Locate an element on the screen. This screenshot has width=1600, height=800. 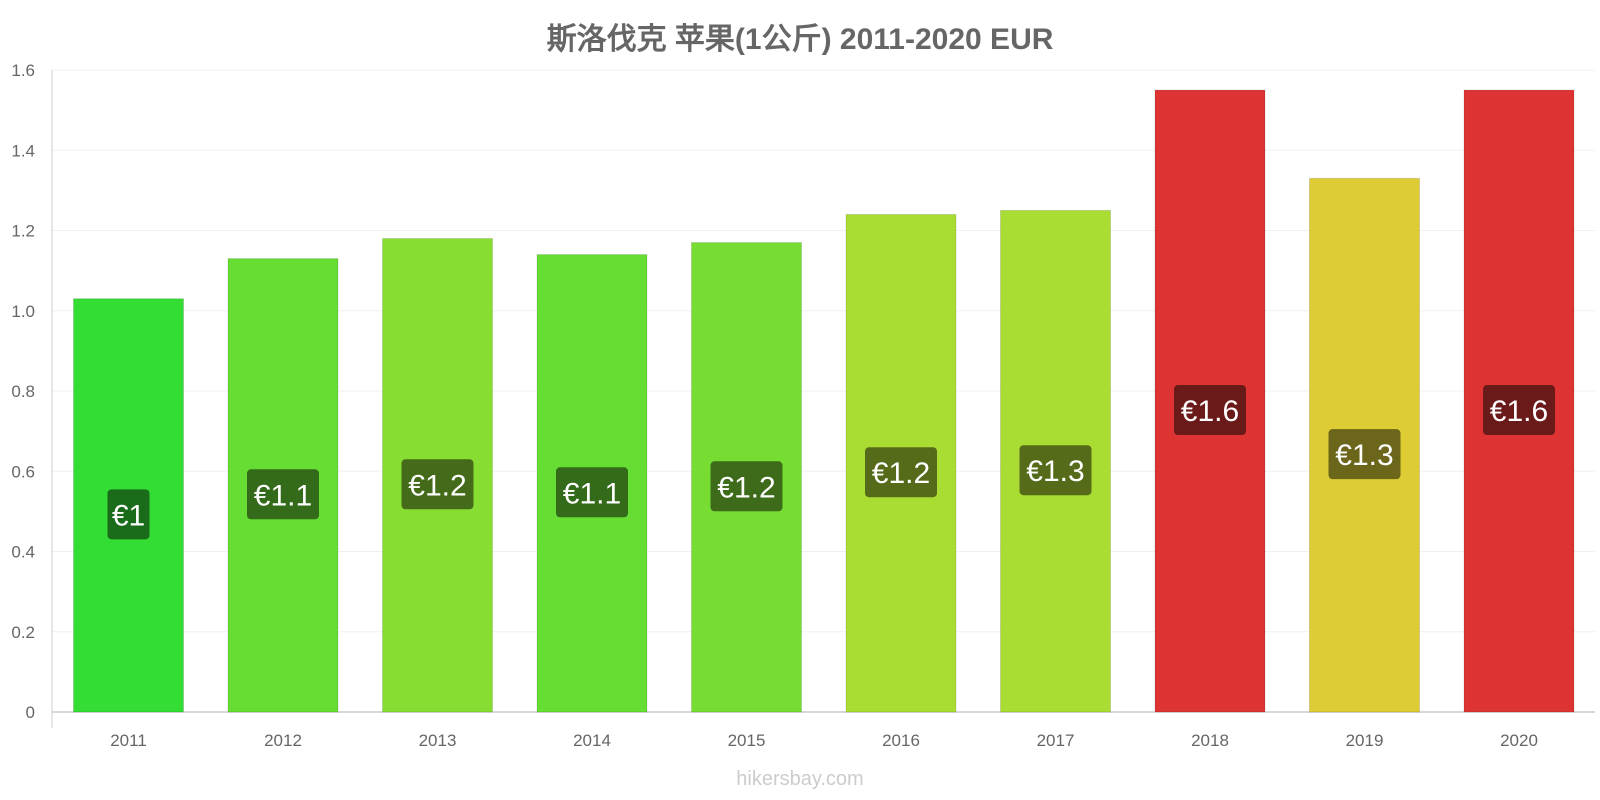
y-tick-label: 0.8 is located at coordinates (23, 391).